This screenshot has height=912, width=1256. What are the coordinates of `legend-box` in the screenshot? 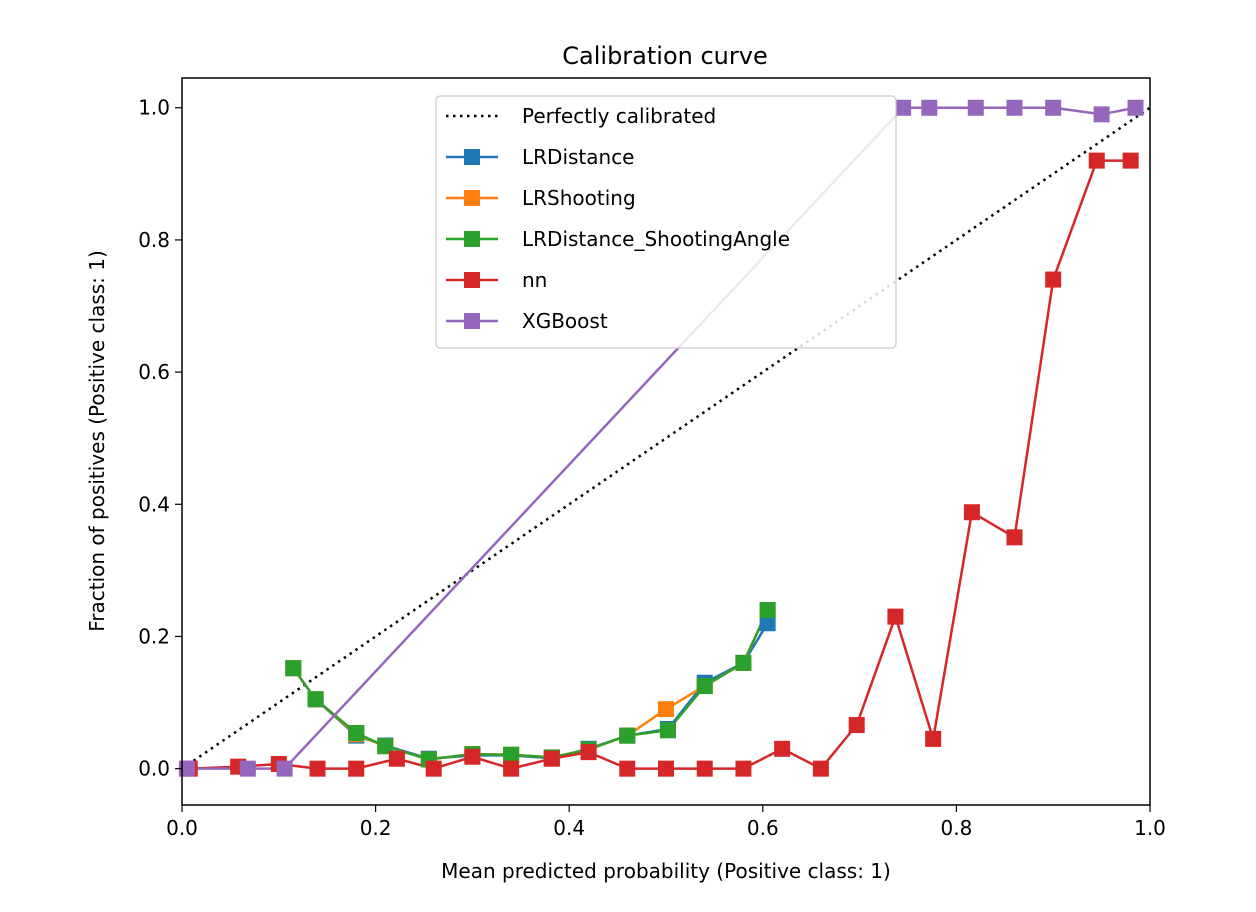 It's located at (666, 222).